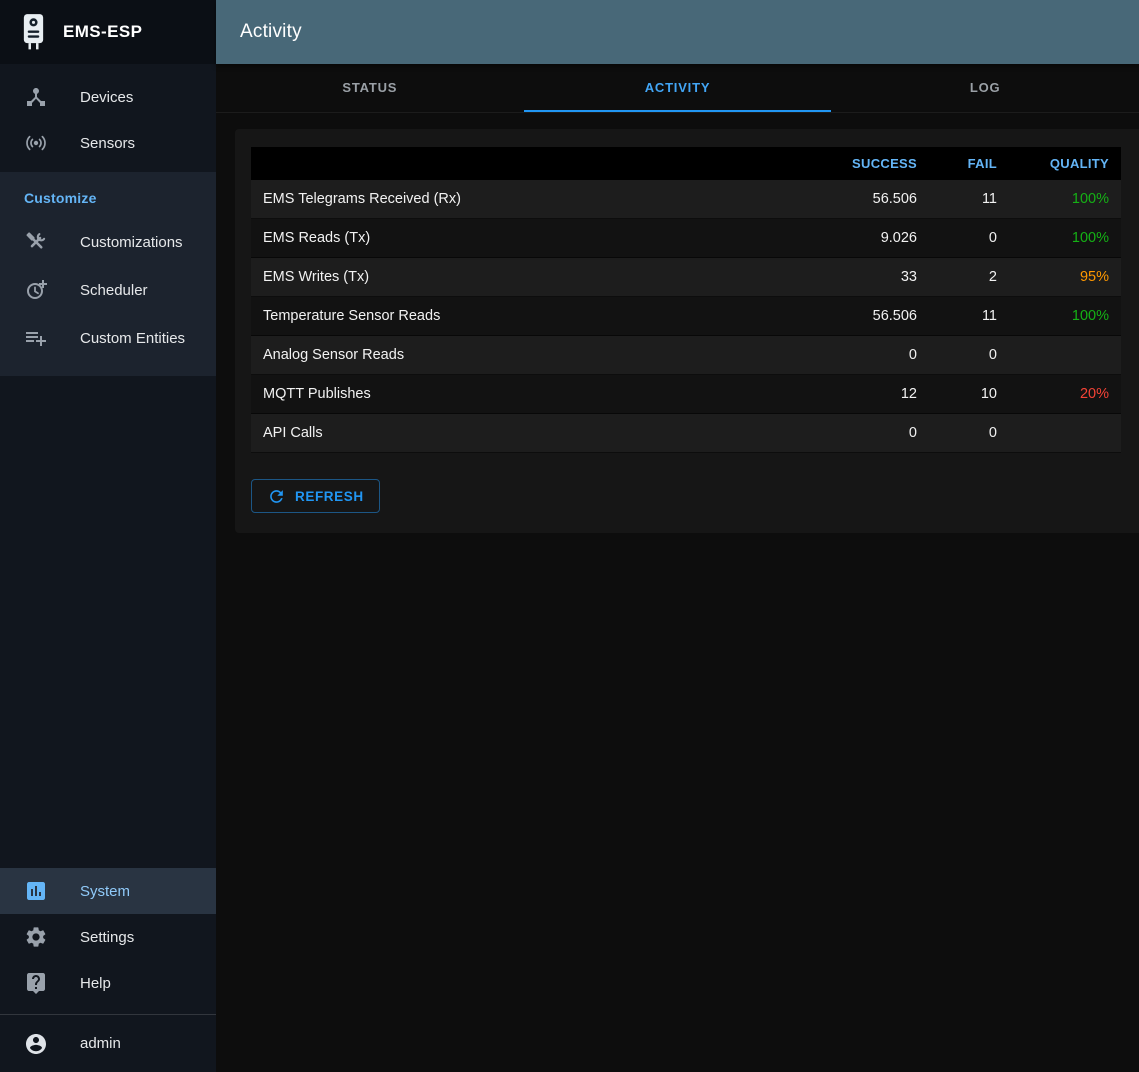 The width and height of the screenshot is (1139, 1072). Describe the element at coordinates (525, 394) in the screenshot. I see `row-label: MQTT Publishes` at that location.